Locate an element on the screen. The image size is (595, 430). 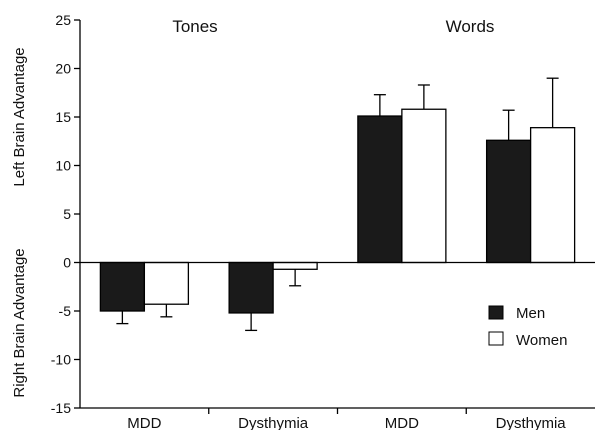
y-tick-label: 25 is located at coordinates (63, 20).